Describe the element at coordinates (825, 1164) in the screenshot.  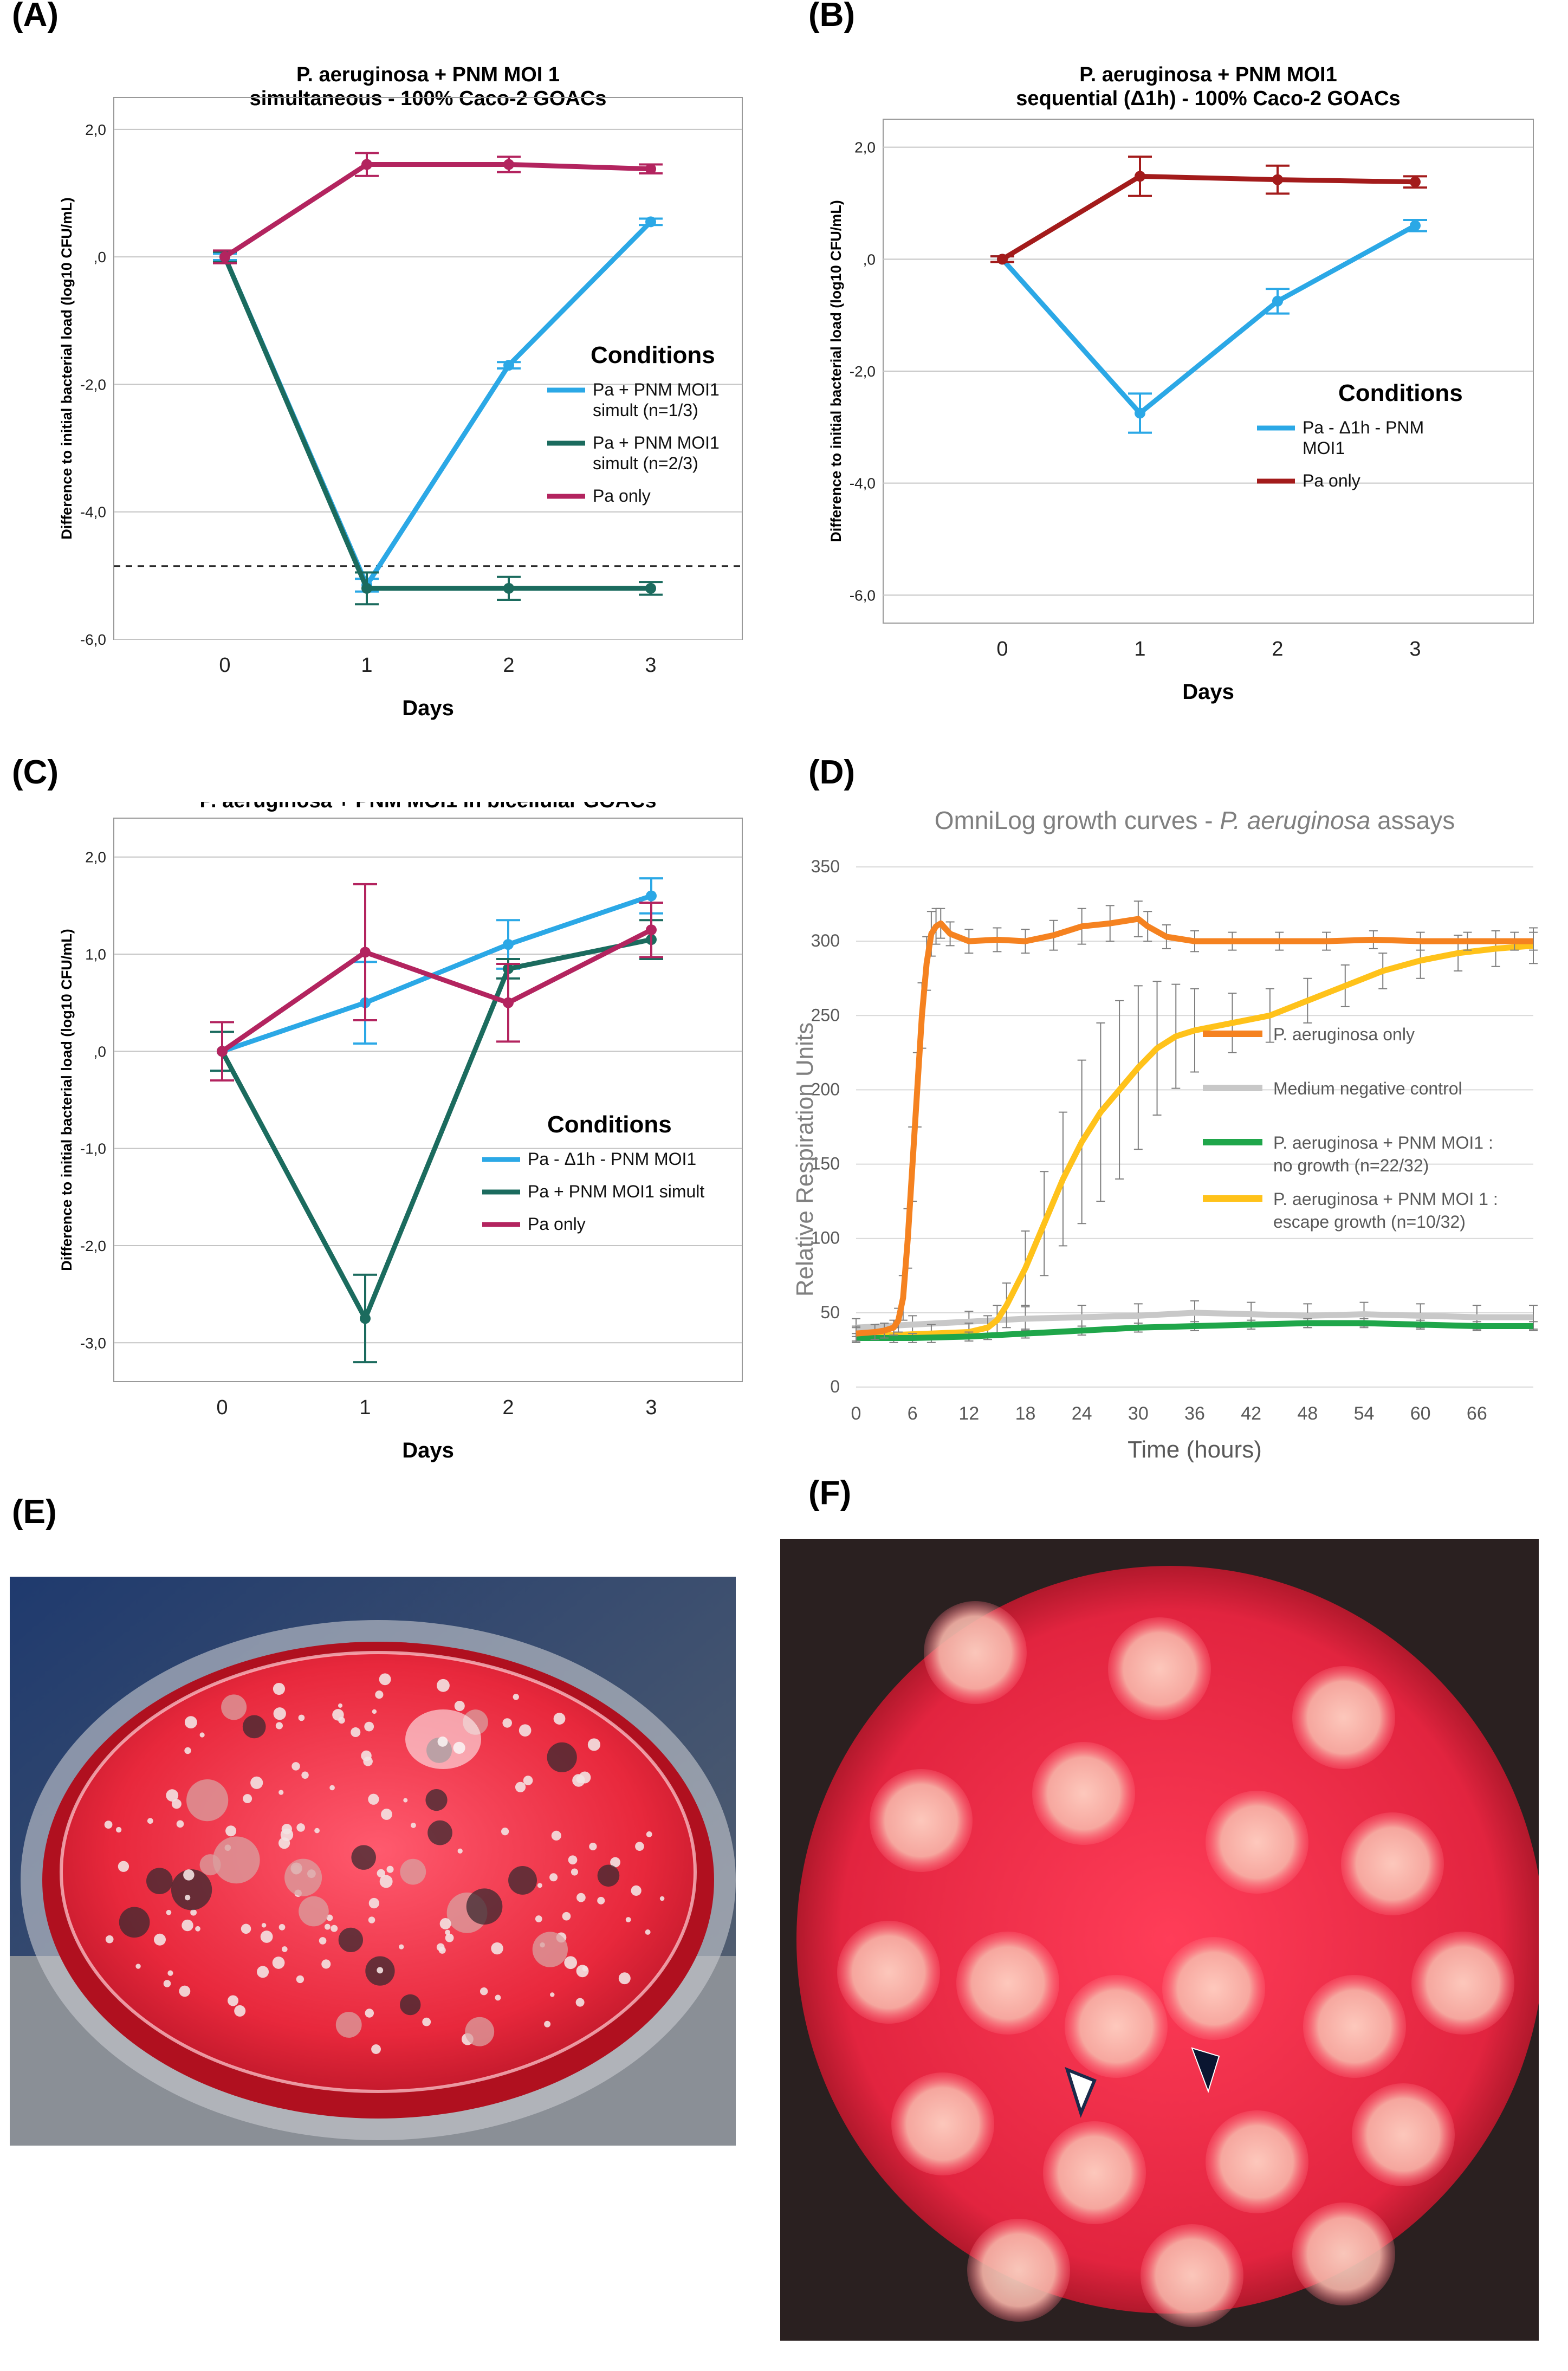
I see `y-tick-label: 150` at that location.